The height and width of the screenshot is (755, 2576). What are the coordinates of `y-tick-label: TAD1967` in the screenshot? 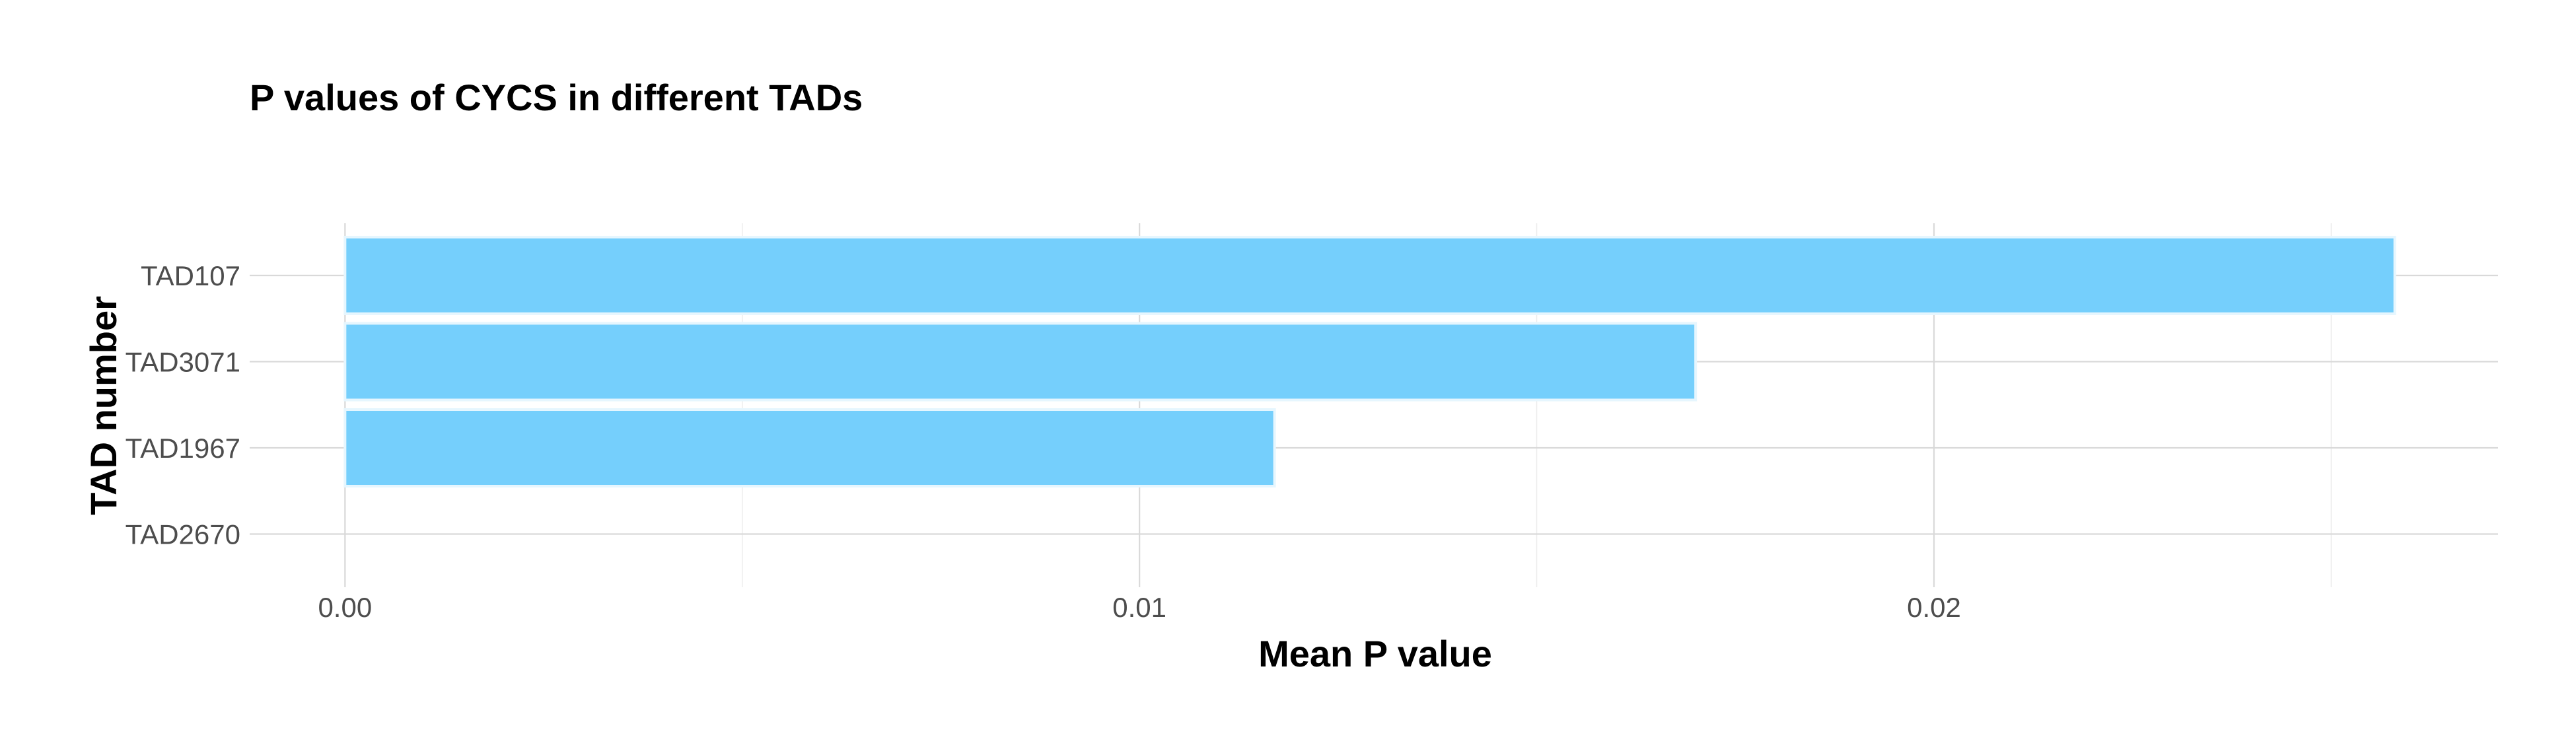 It's located at (182, 449).